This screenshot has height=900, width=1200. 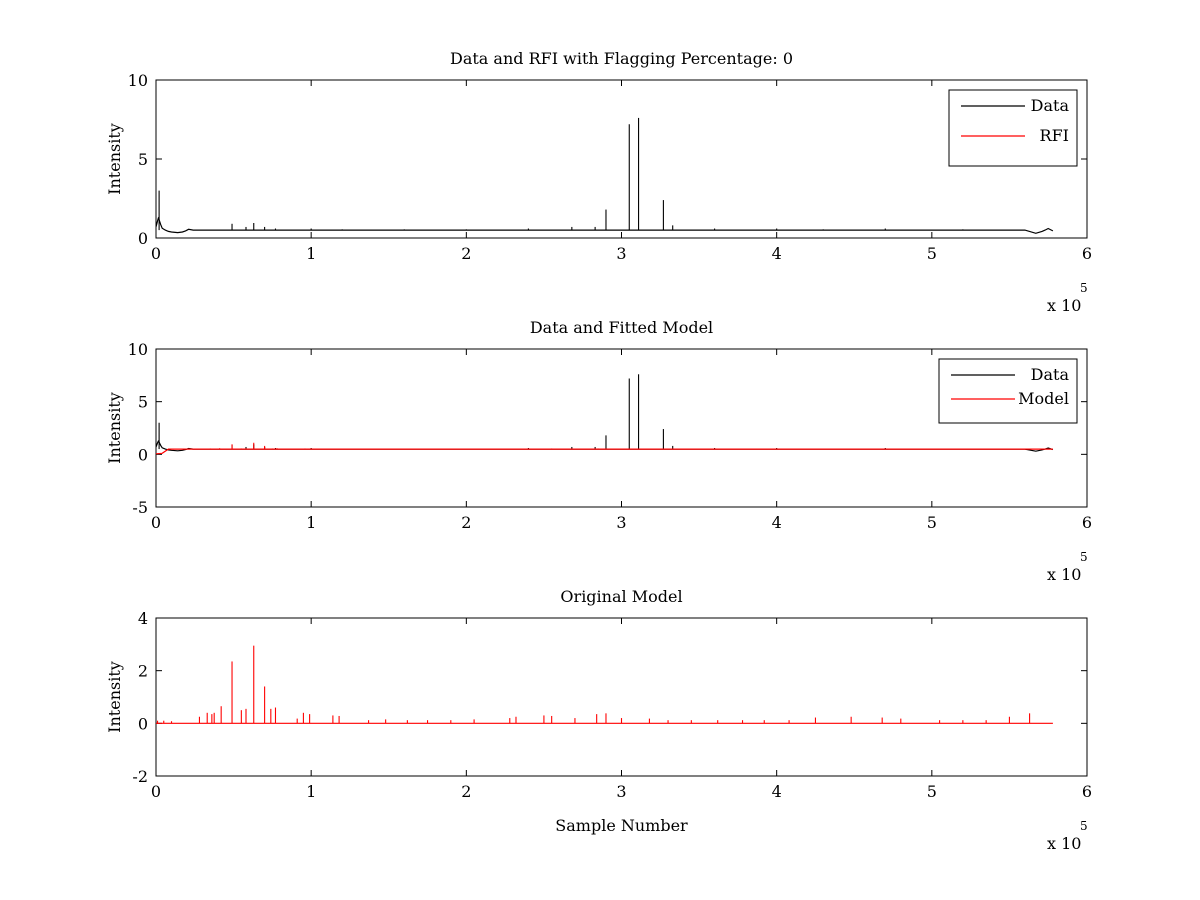 What do you see at coordinates (140, 776) in the screenshot?
I see `y-tick-label: -2` at bounding box center [140, 776].